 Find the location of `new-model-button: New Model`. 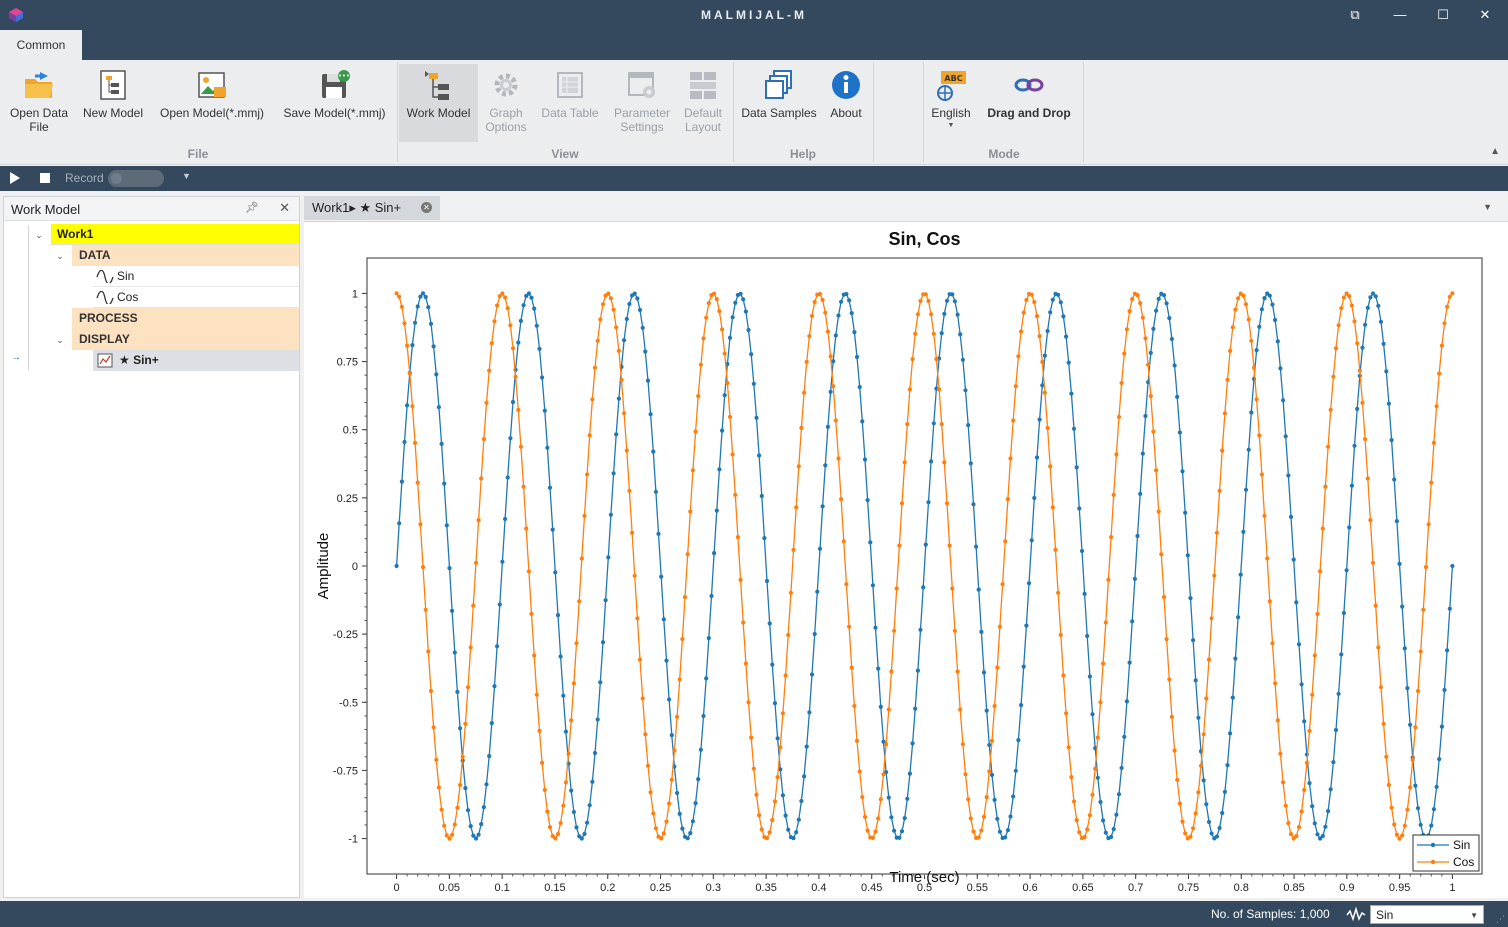

new-model-button: New Model is located at coordinates (113, 103).